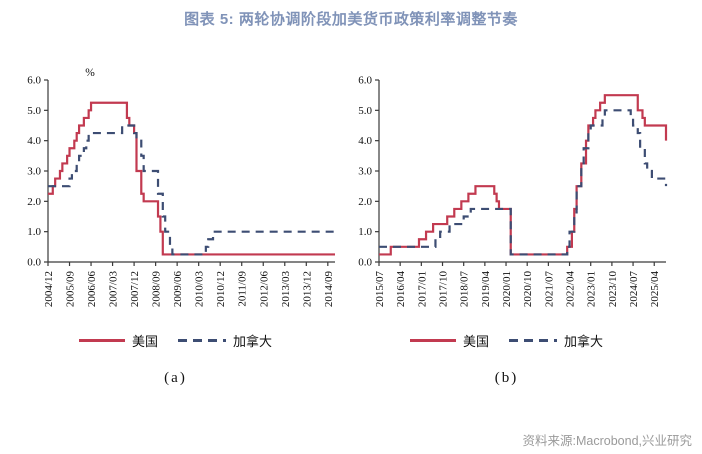 The image size is (702, 454). I want to click on x-tick-label: 2025/04, so click(655, 289).